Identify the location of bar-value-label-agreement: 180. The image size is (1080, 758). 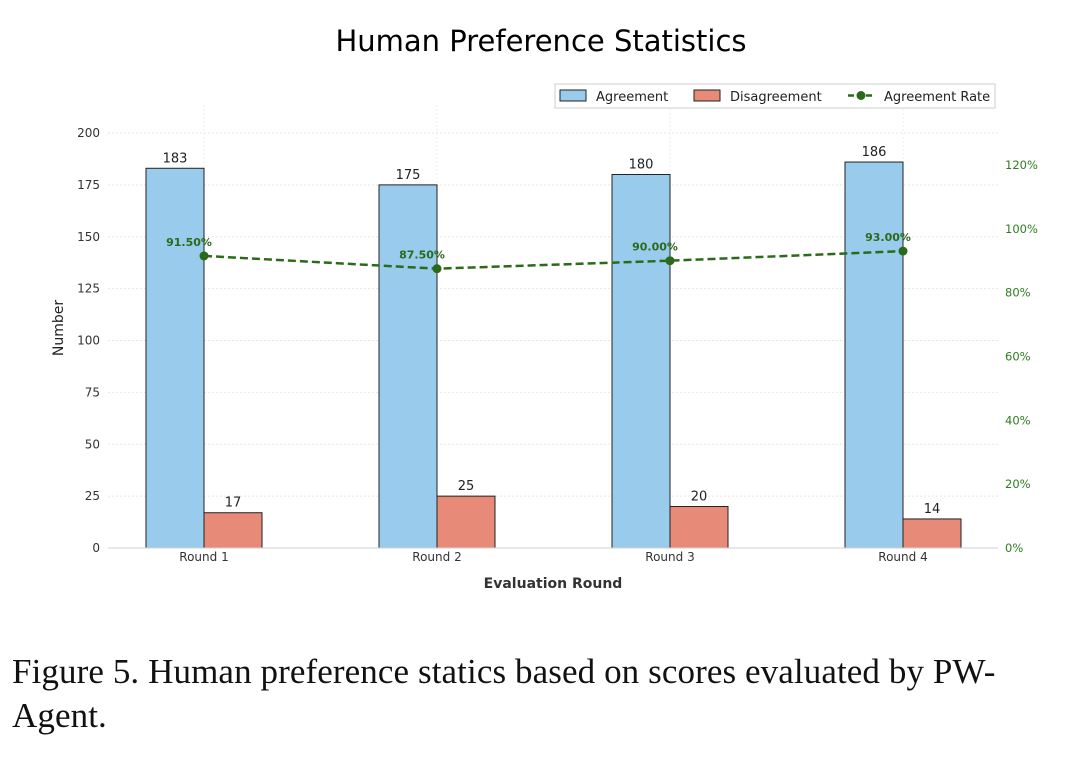
(641, 165).